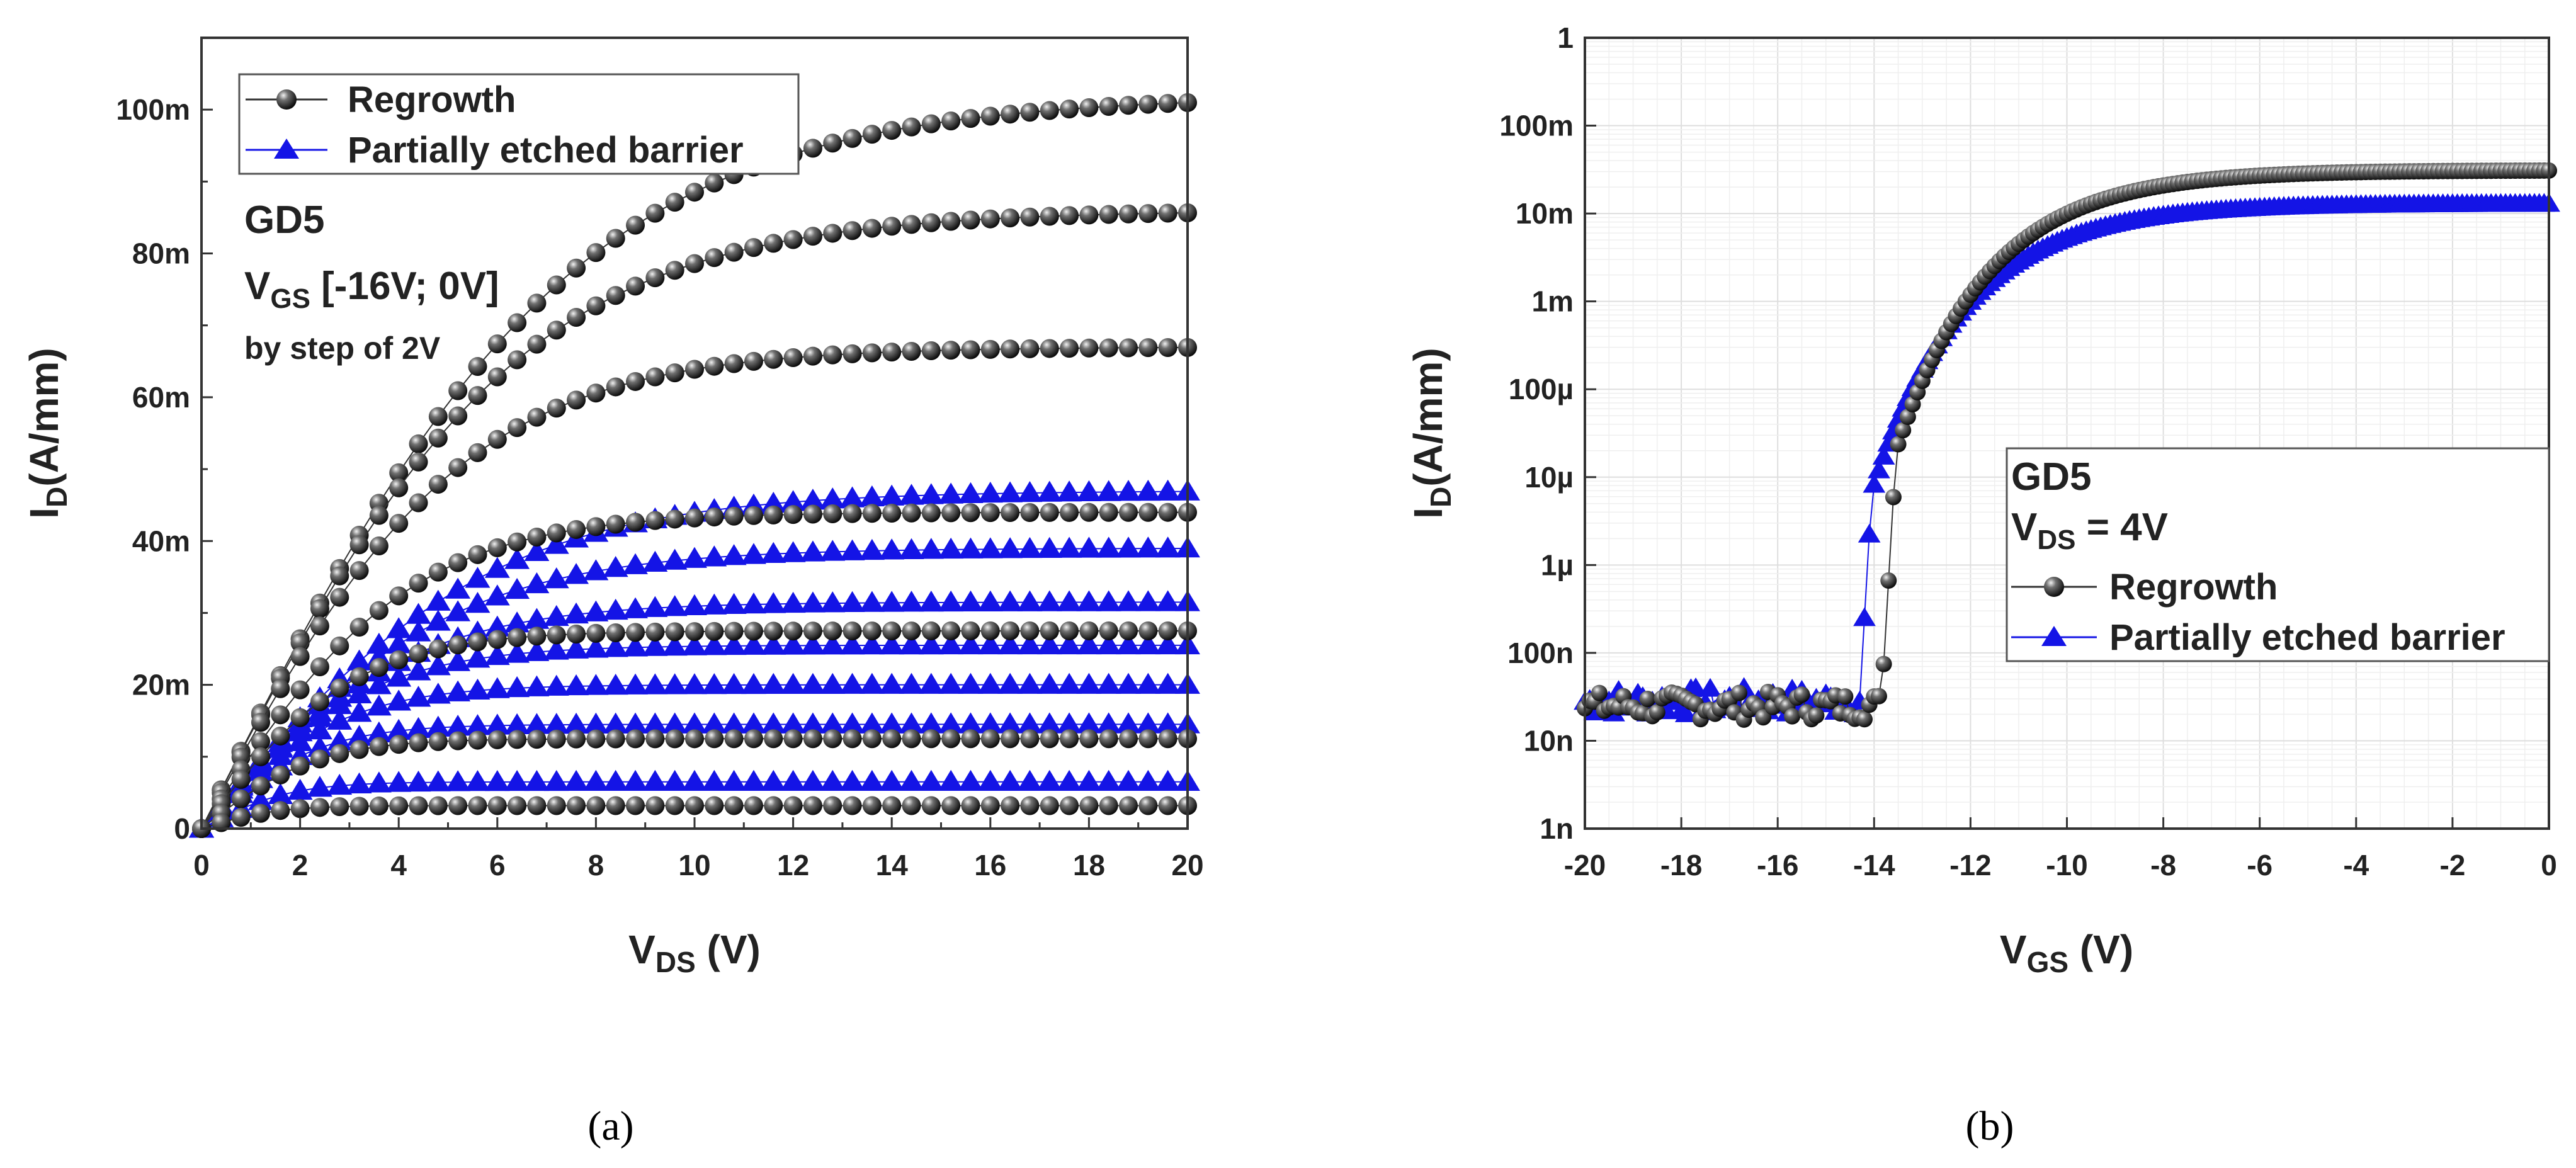 The height and width of the screenshot is (1168, 2576). What do you see at coordinates (1970, 865) in the screenshot?
I see `panel-b-x-tick-label: -12` at bounding box center [1970, 865].